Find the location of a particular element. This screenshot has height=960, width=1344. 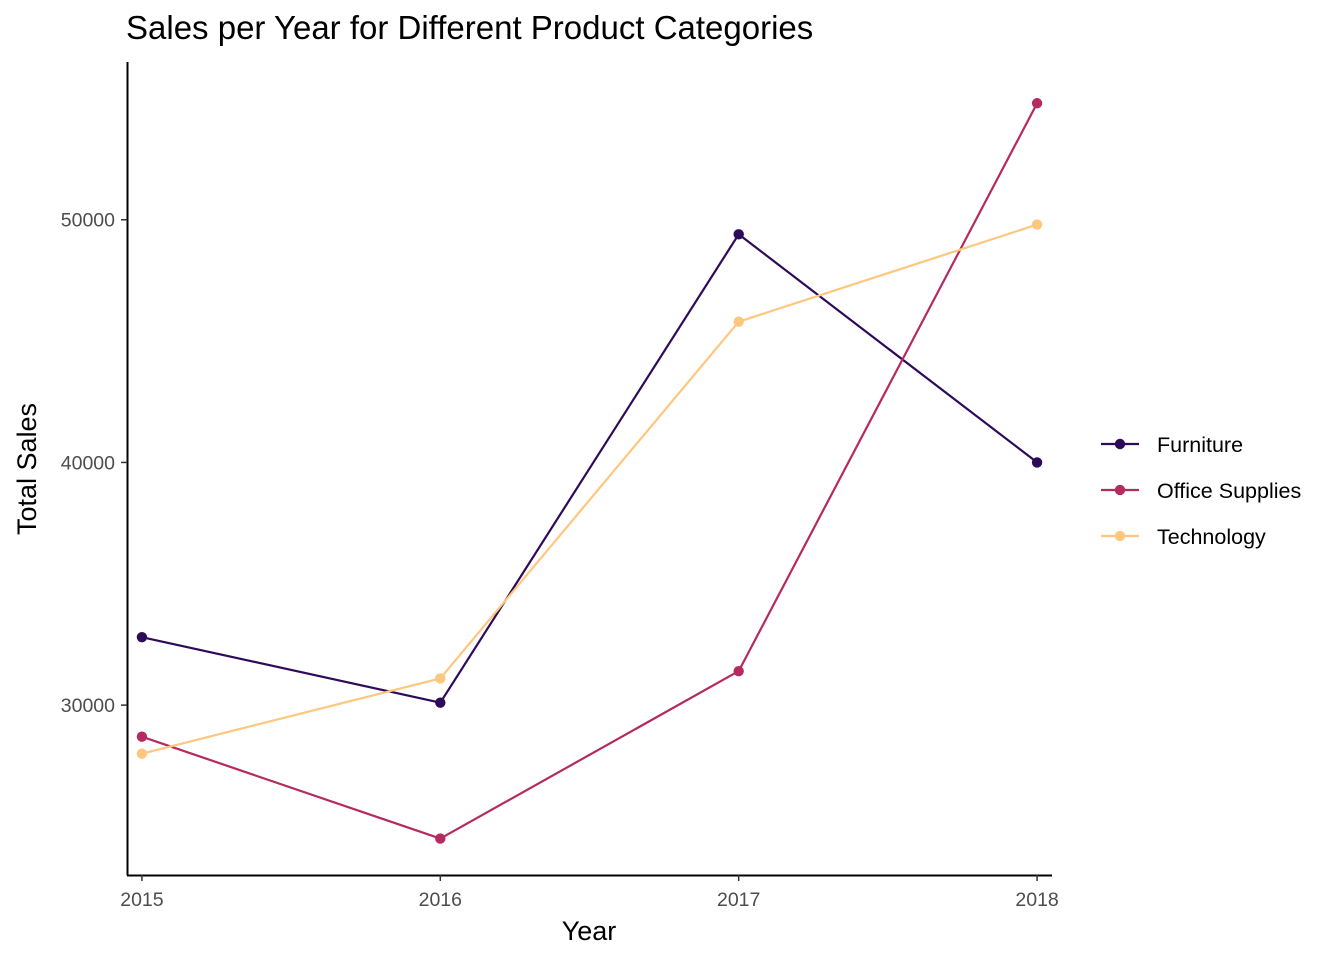

y-tick-label: 30000 is located at coordinates (88, 706).